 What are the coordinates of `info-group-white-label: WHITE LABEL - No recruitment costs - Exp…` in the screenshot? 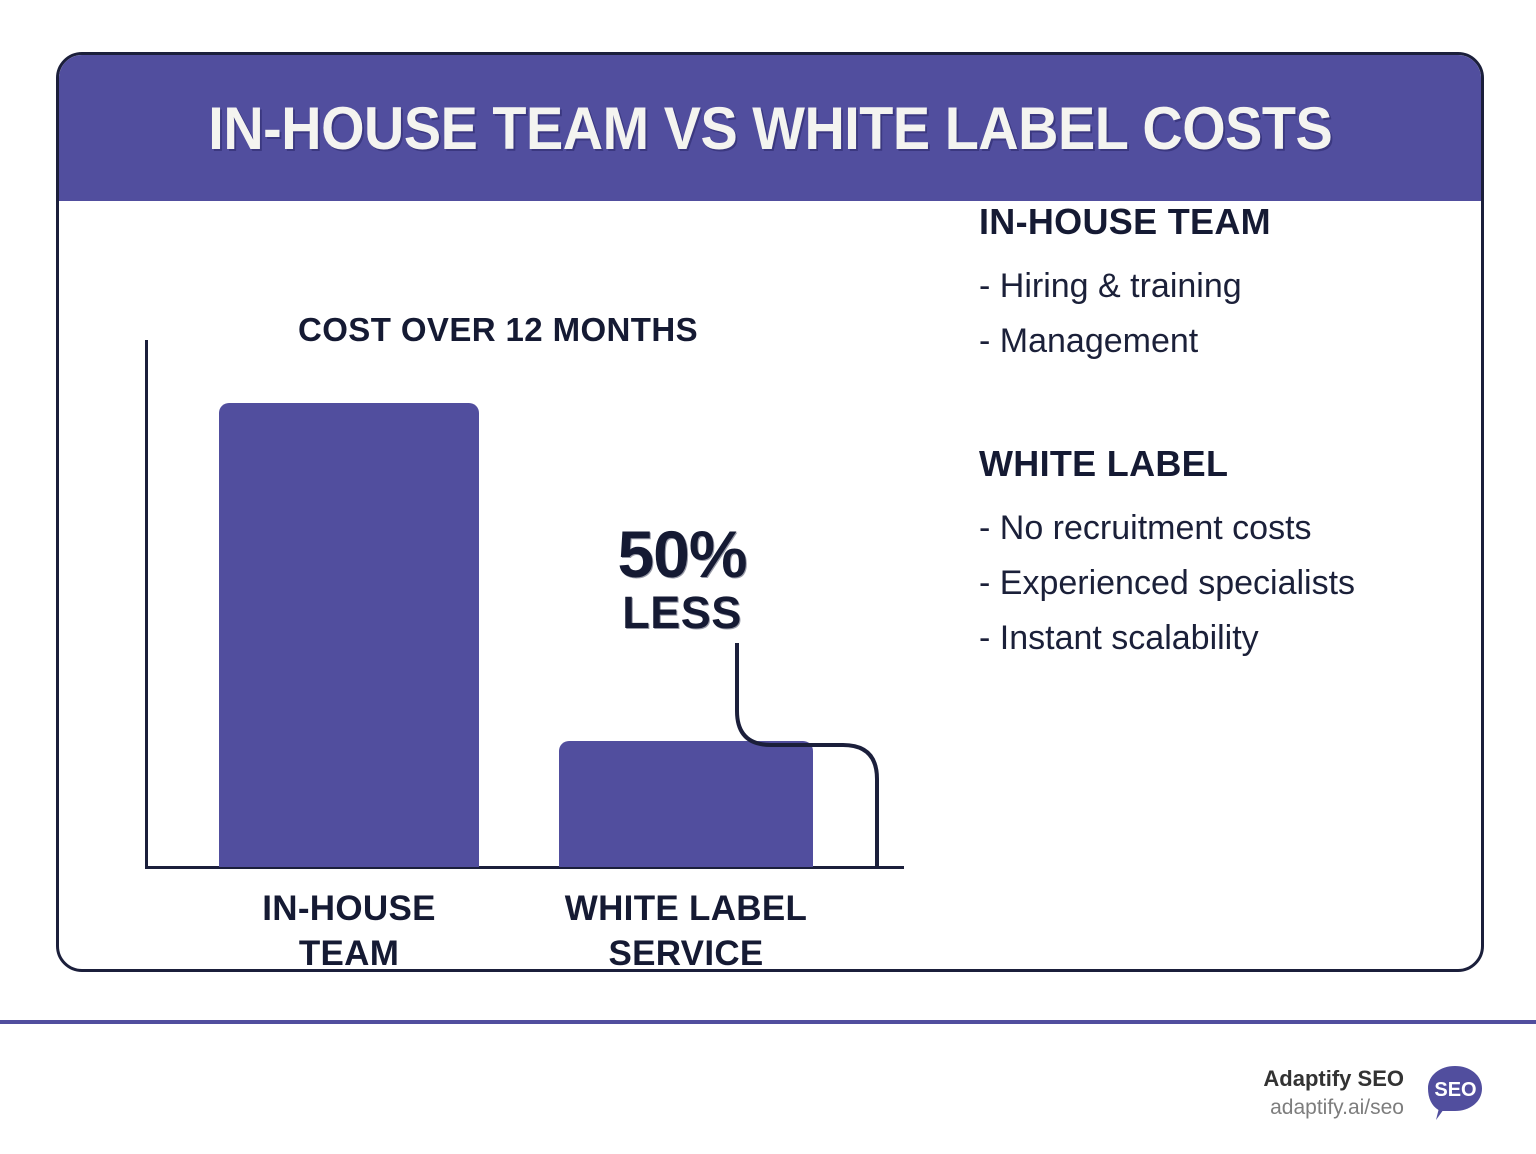 It's located at (1229, 554).